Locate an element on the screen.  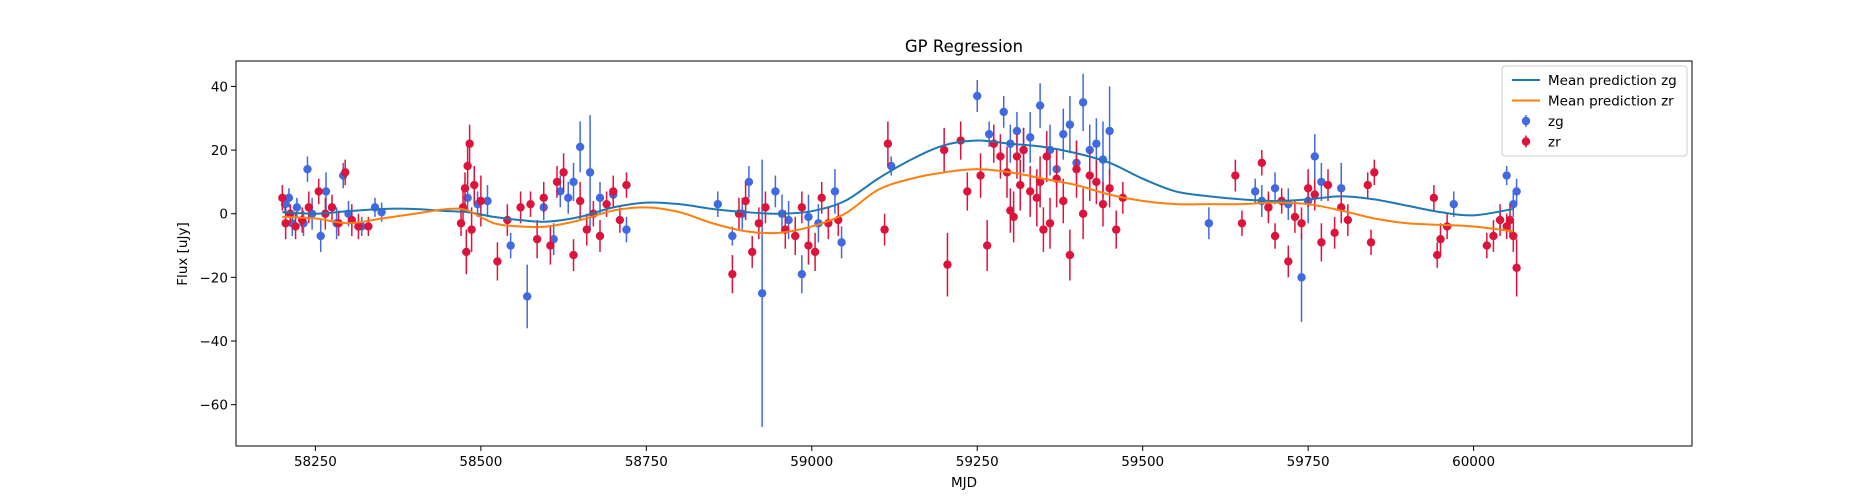
x-tick-label: 59250 is located at coordinates (977, 462).